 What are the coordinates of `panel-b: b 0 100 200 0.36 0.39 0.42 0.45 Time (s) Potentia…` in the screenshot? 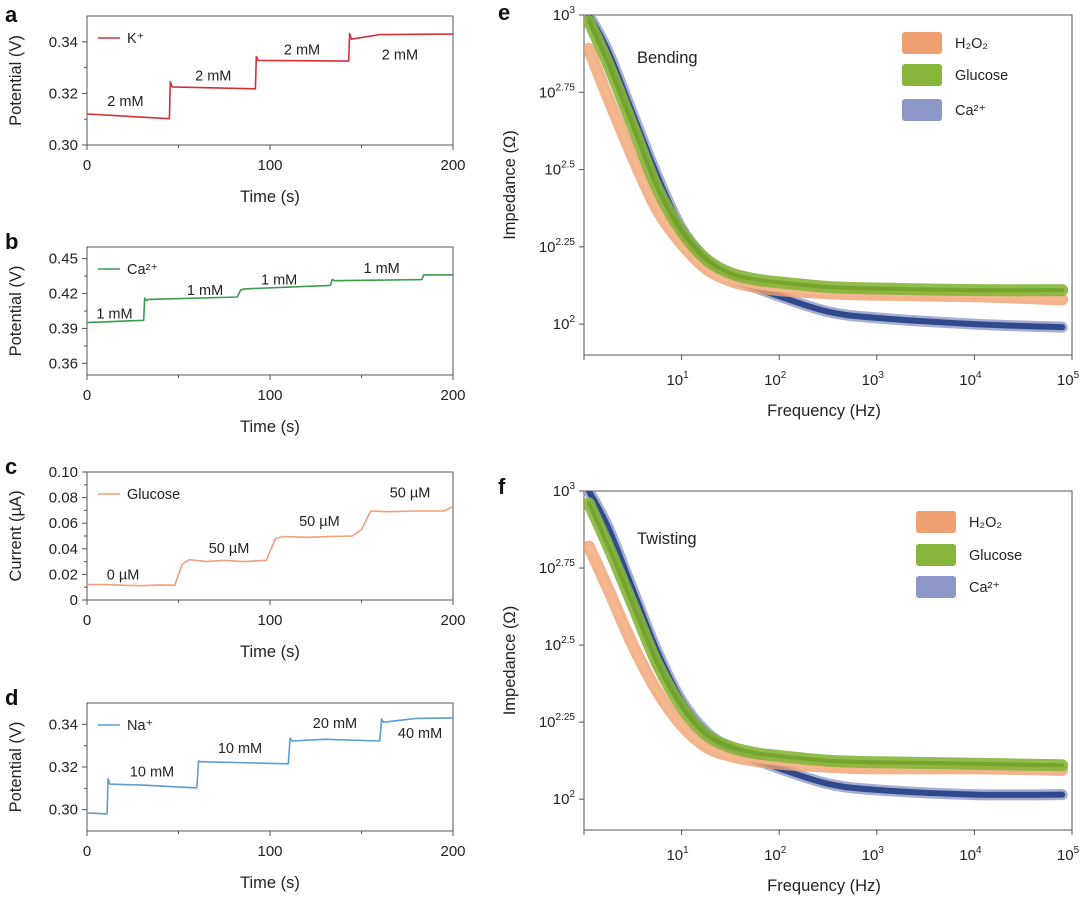 It's located at (235, 332).